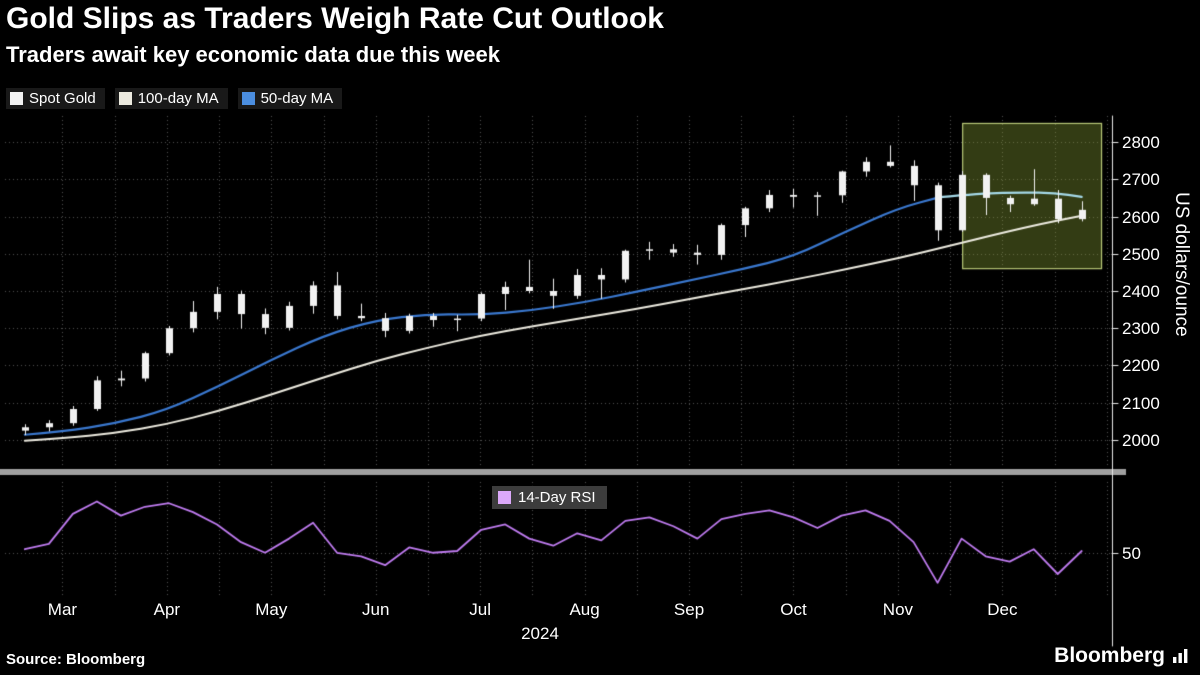 The image size is (1200, 675). I want to click on x-axis-month-label: Sep, so click(689, 609).